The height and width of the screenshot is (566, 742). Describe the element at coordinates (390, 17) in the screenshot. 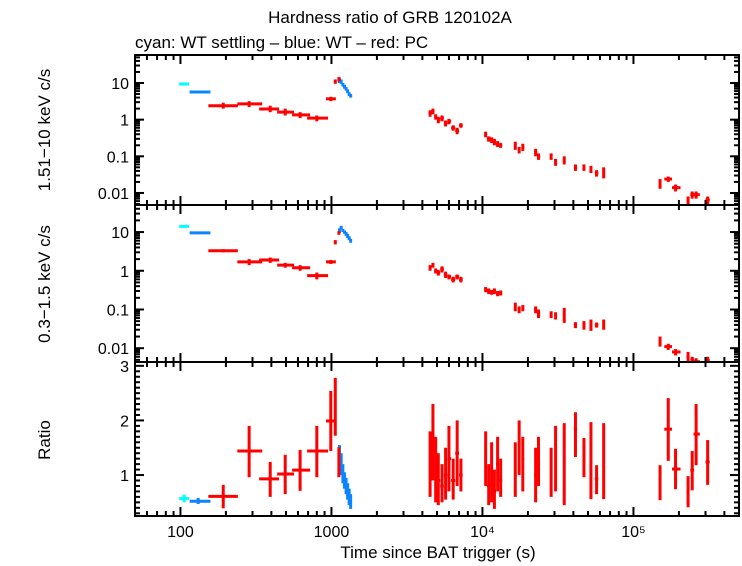

I see `chart-title: Hardness ratio of GRB 120102A` at that location.